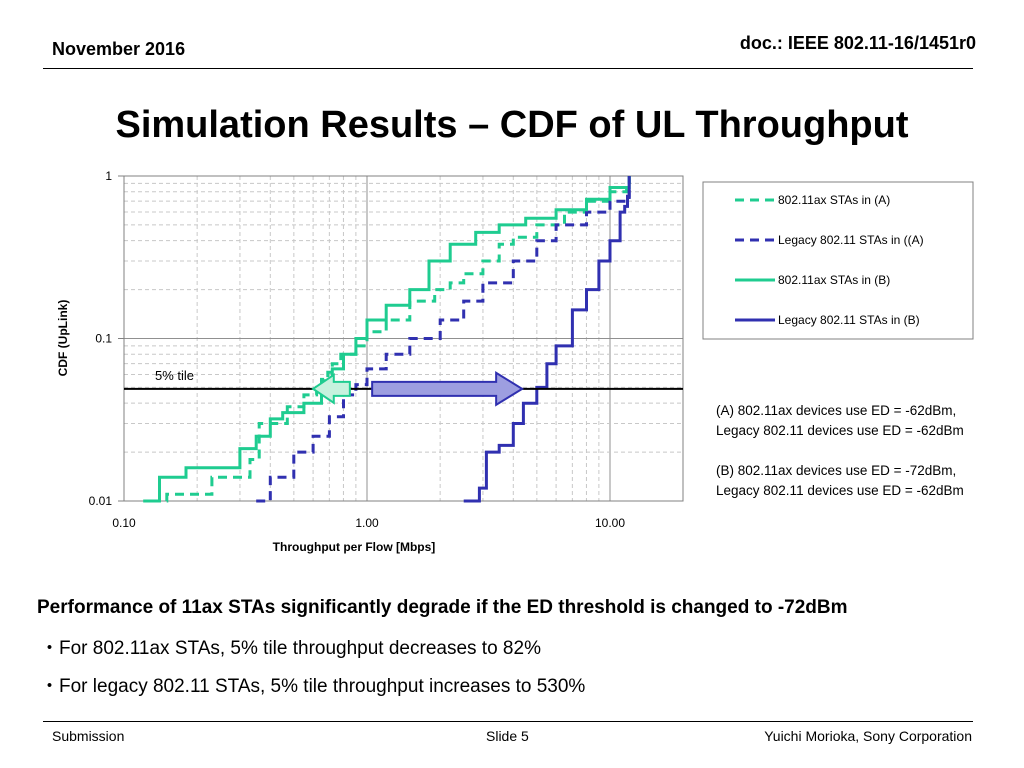  I want to click on y-tick-label: 0.01, so click(101, 501).